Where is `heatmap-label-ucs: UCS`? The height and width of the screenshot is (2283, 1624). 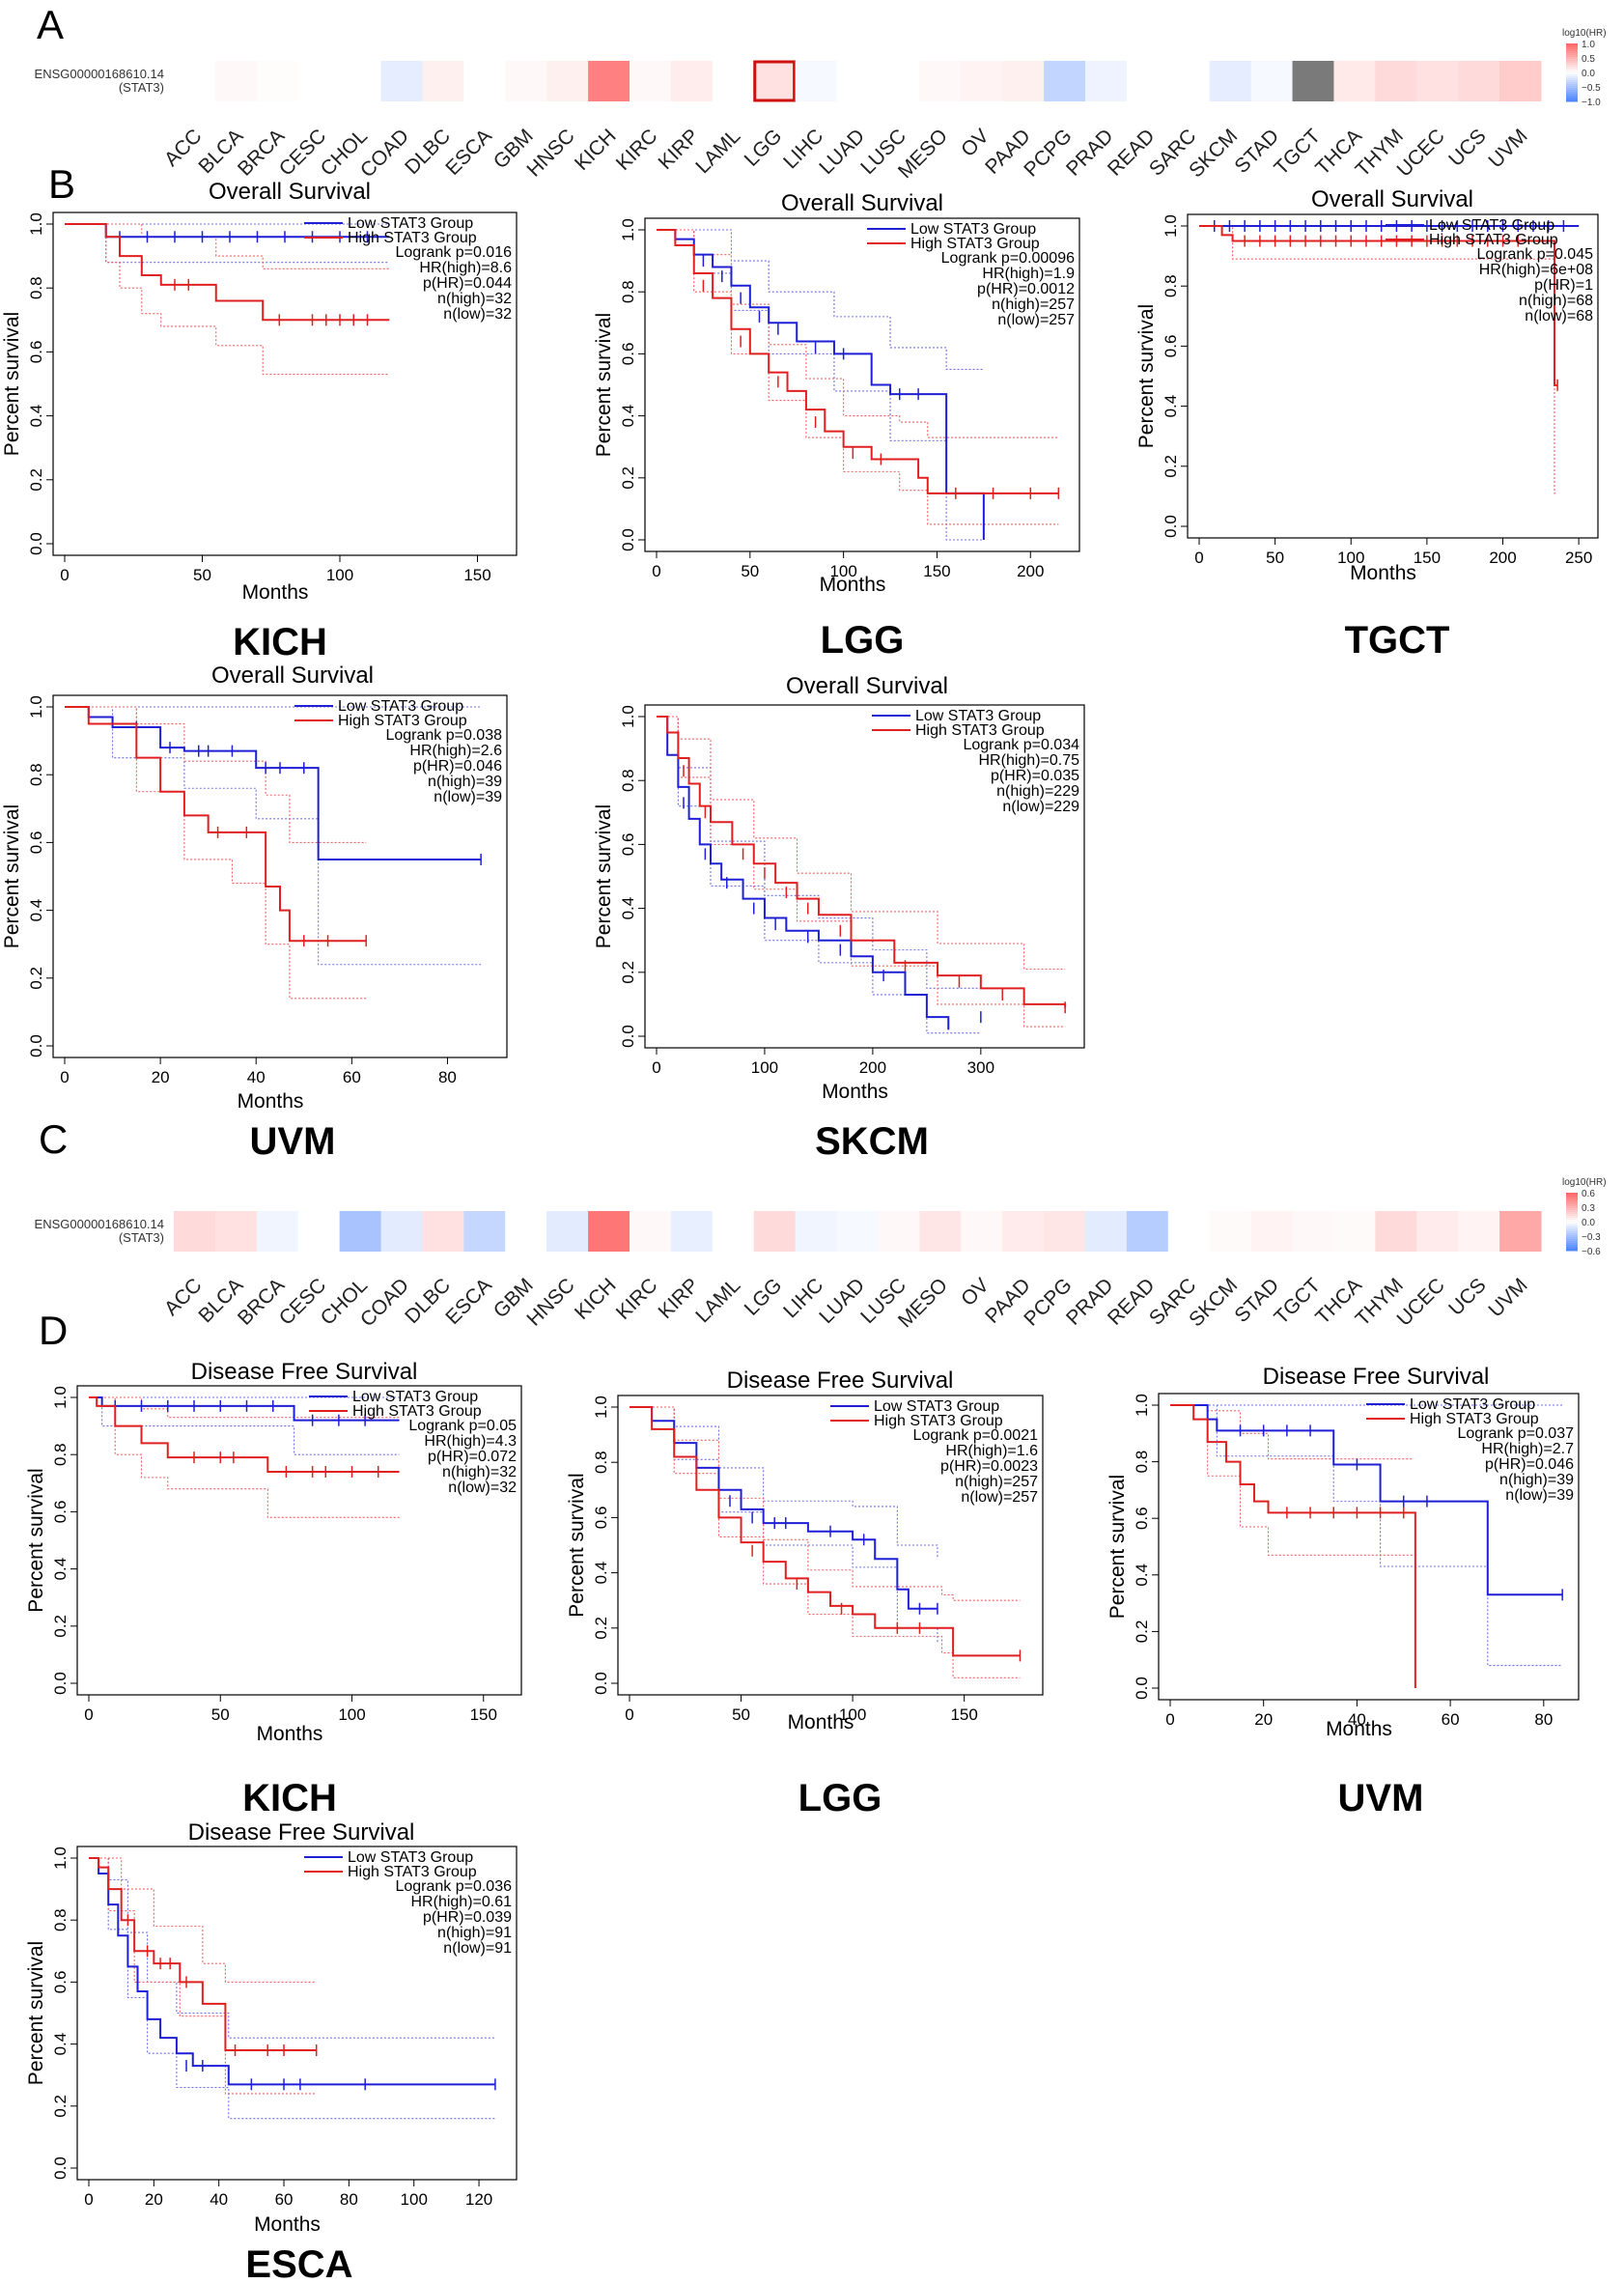
heatmap-label-ucs: UCS is located at coordinates (1468, 148).